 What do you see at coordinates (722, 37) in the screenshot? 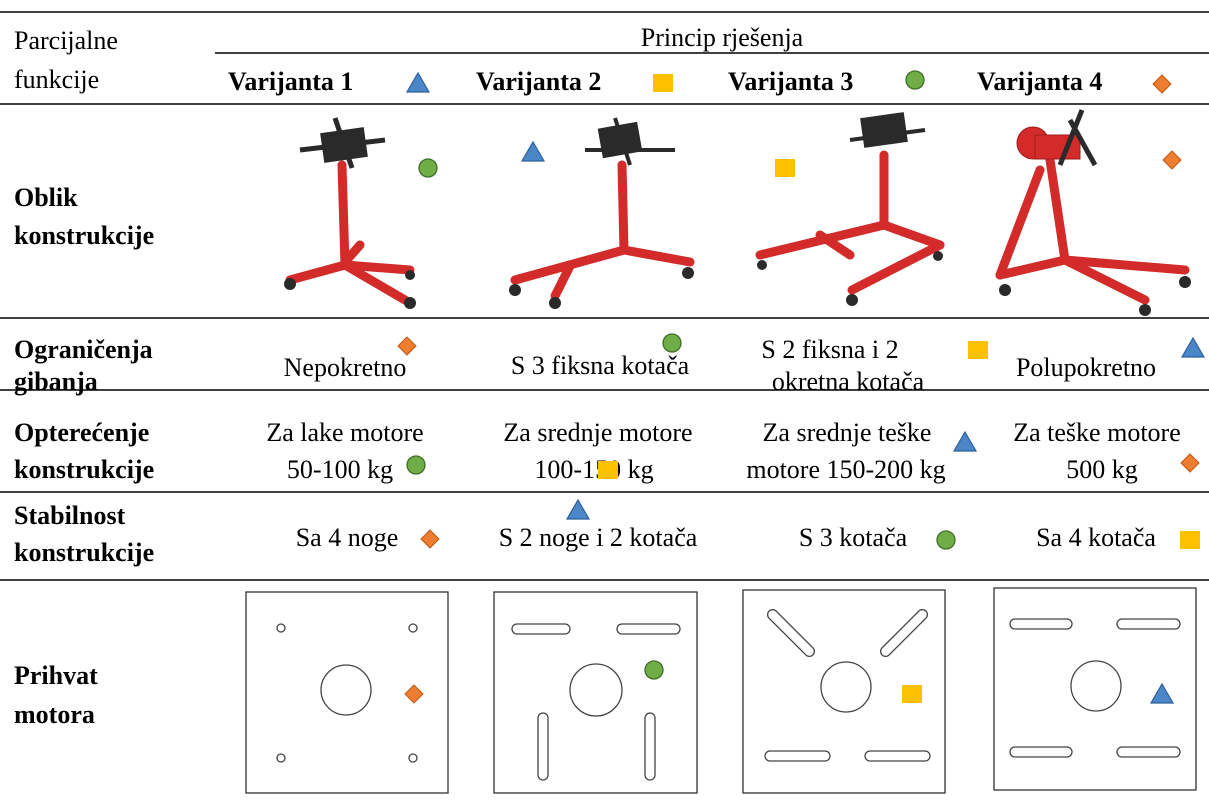
I see `header-title: Princip rješenja` at bounding box center [722, 37].